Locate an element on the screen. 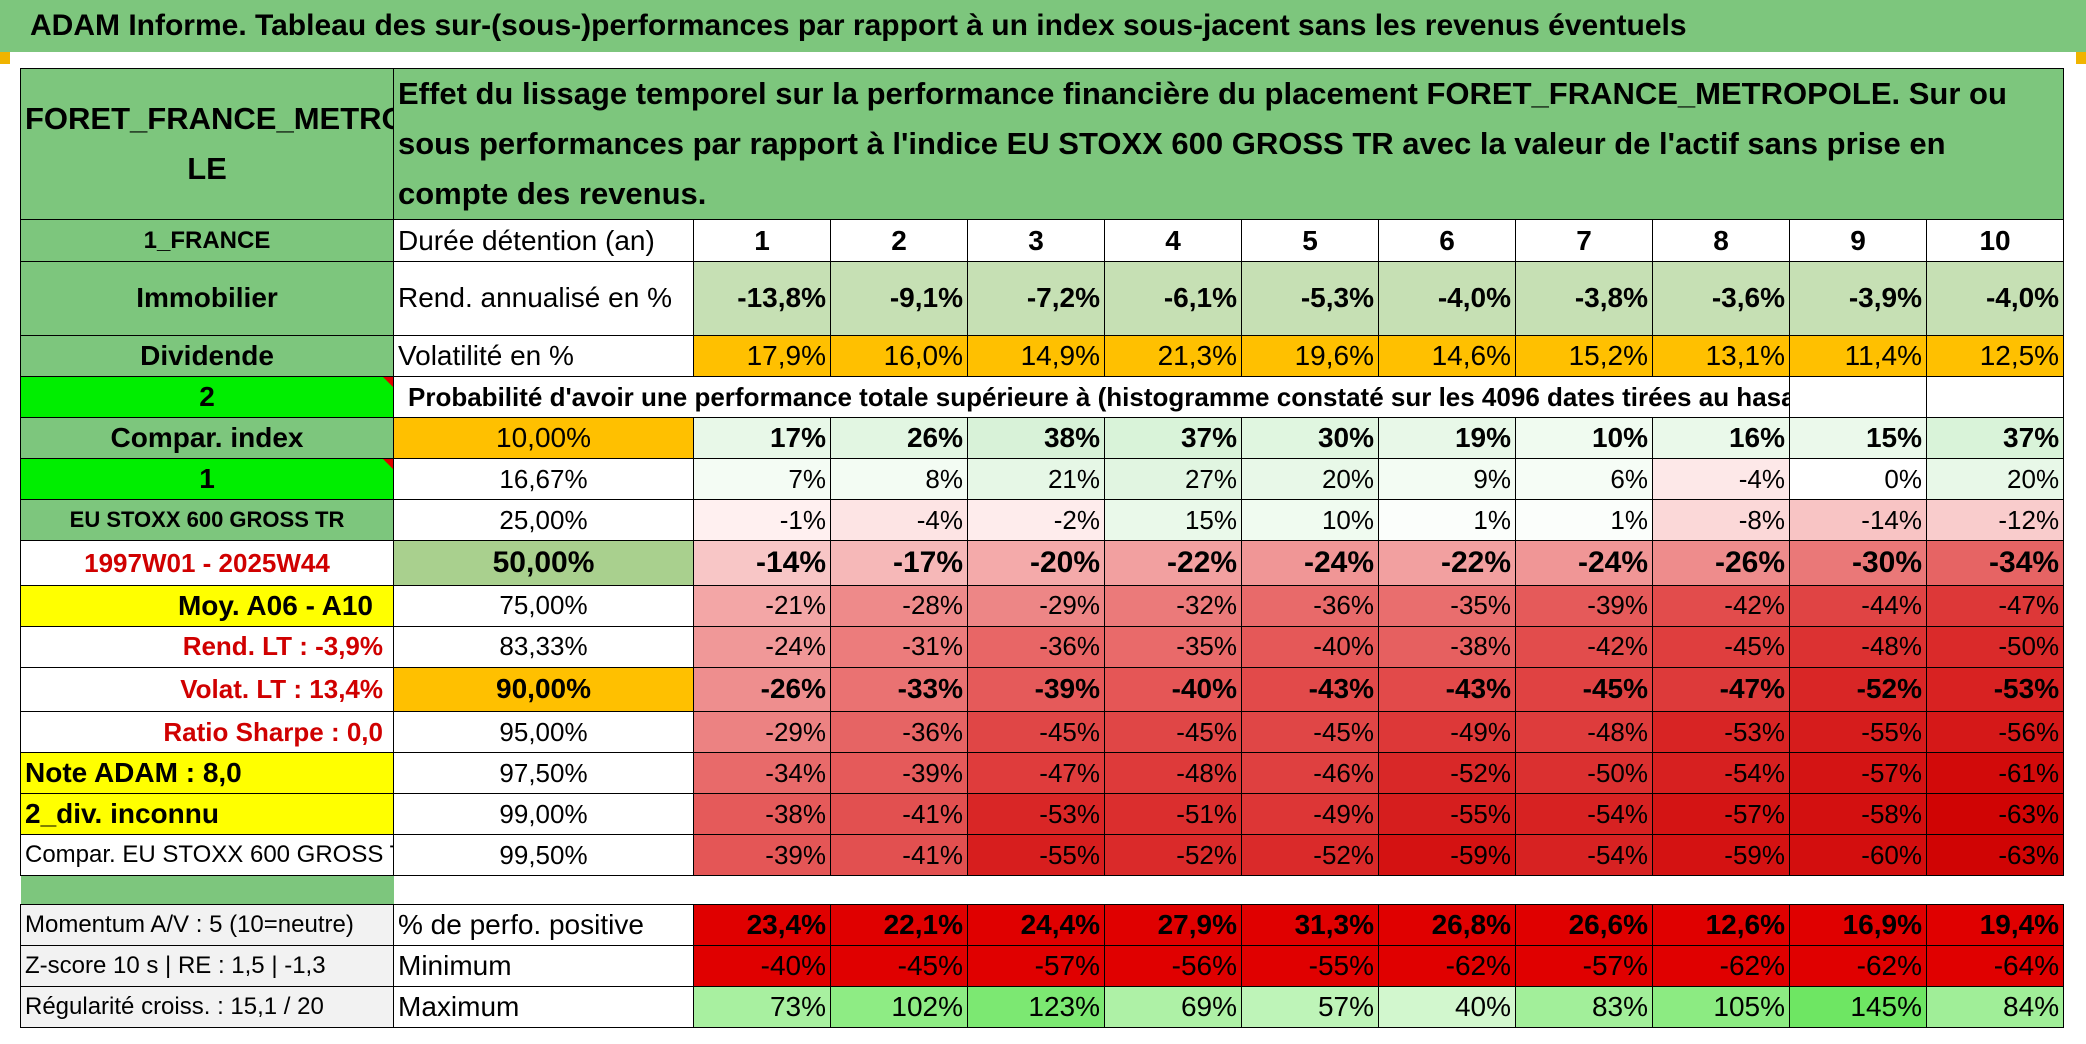  option-2-cell: 2 is located at coordinates (207, 397).